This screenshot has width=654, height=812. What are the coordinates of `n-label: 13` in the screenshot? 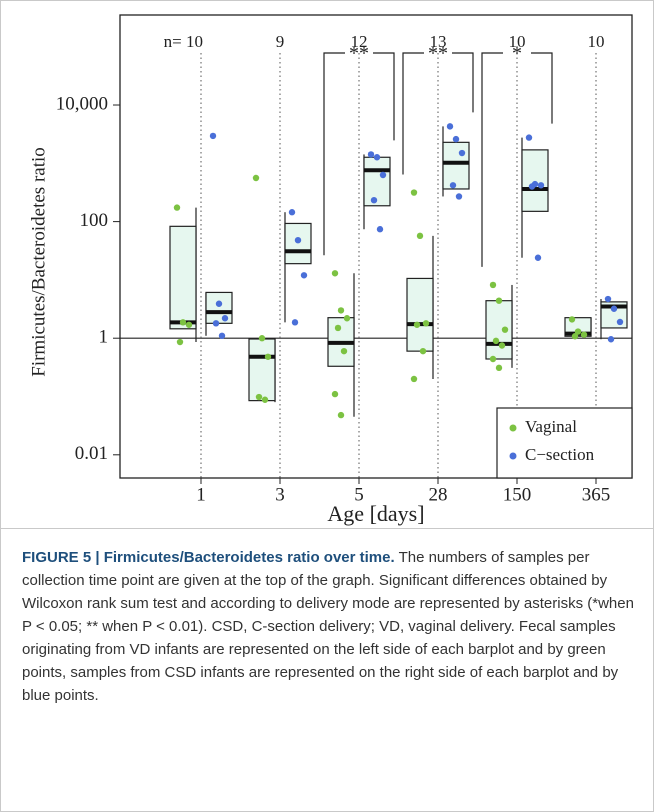 It's located at (438, 41).